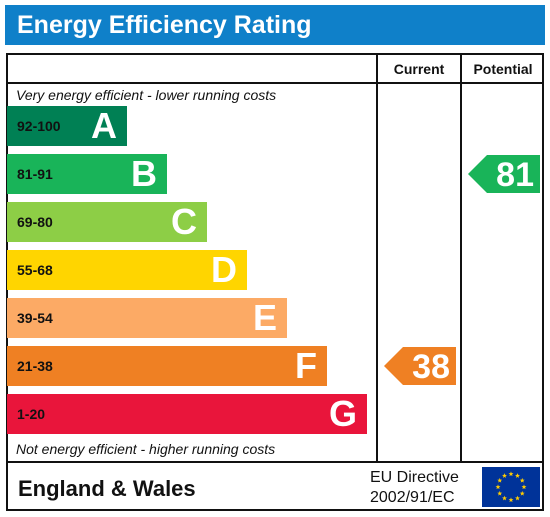  What do you see at coordinates (412, 497) in the screenshot?
I see `directive-line-2: 2002/91/EC` at bounding box center [412, 497].